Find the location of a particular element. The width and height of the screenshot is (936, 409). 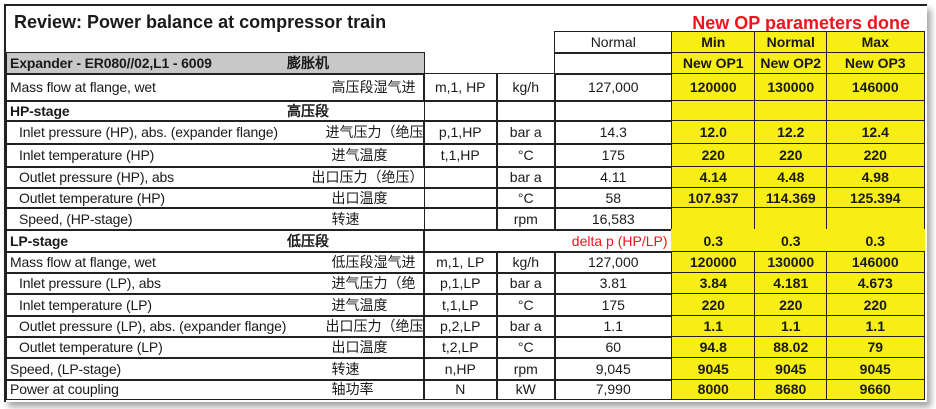

symbol-cell: N is located at coordinates (460, 389).